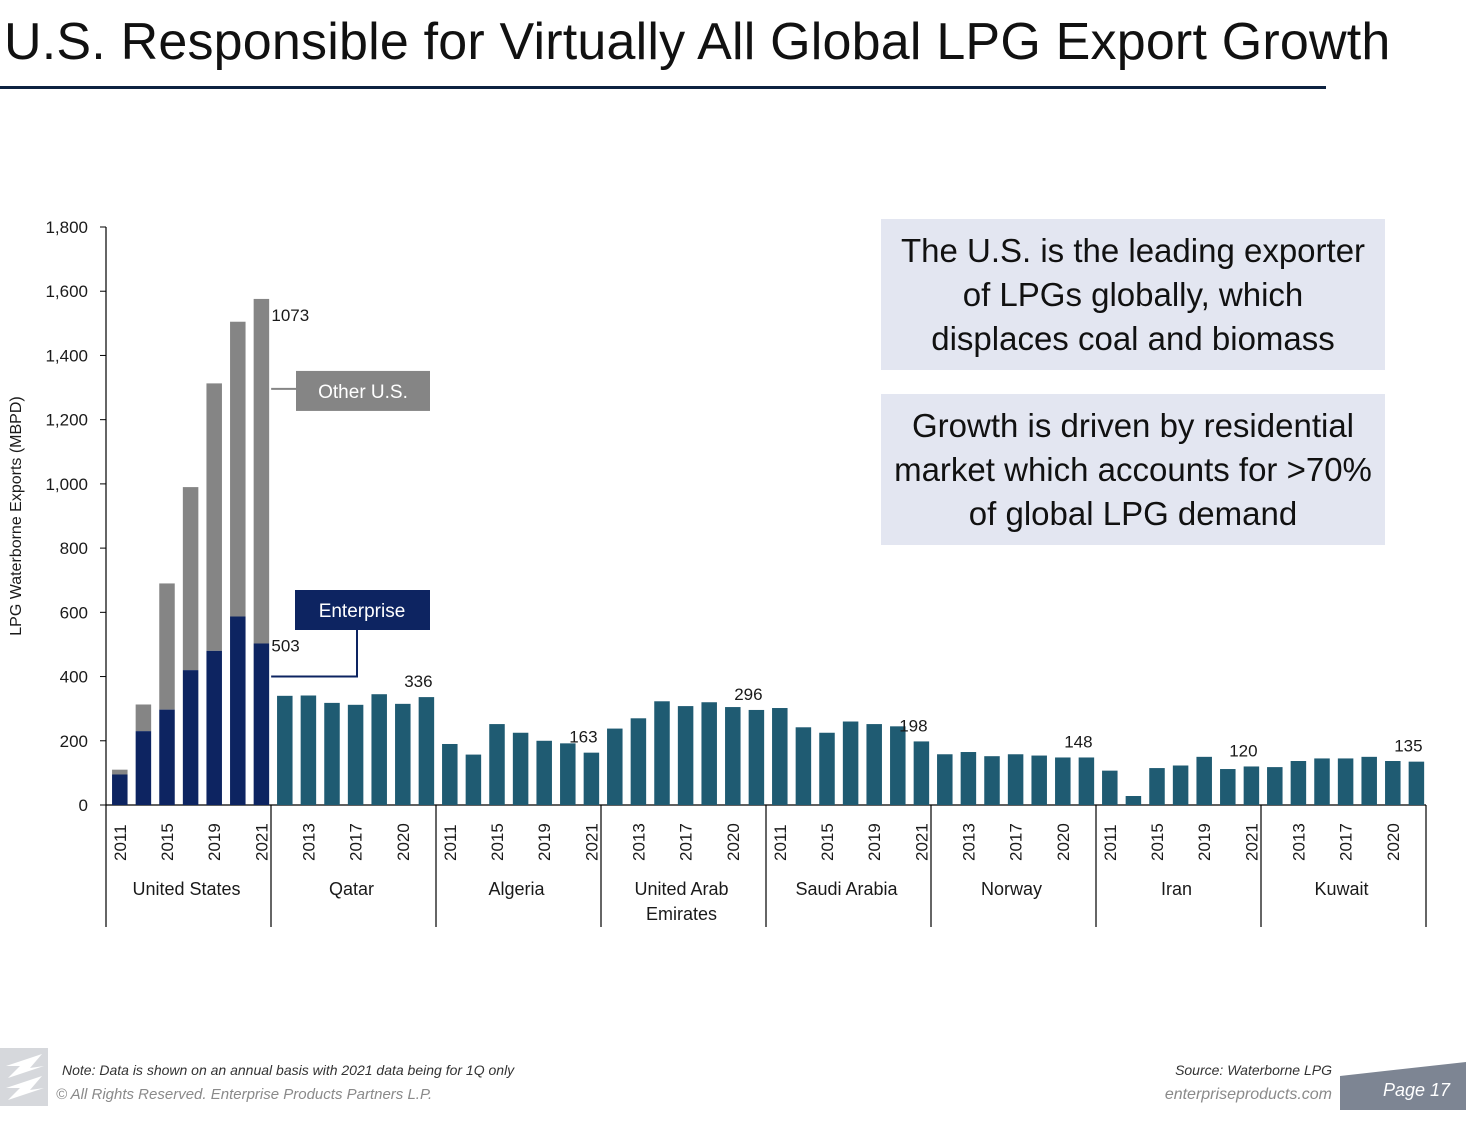  What do you see at coordinates (1248, 1094) in the screenshot?
I see `website-link: enterpriseproducts.com` at bounding box center [1248, 1094].